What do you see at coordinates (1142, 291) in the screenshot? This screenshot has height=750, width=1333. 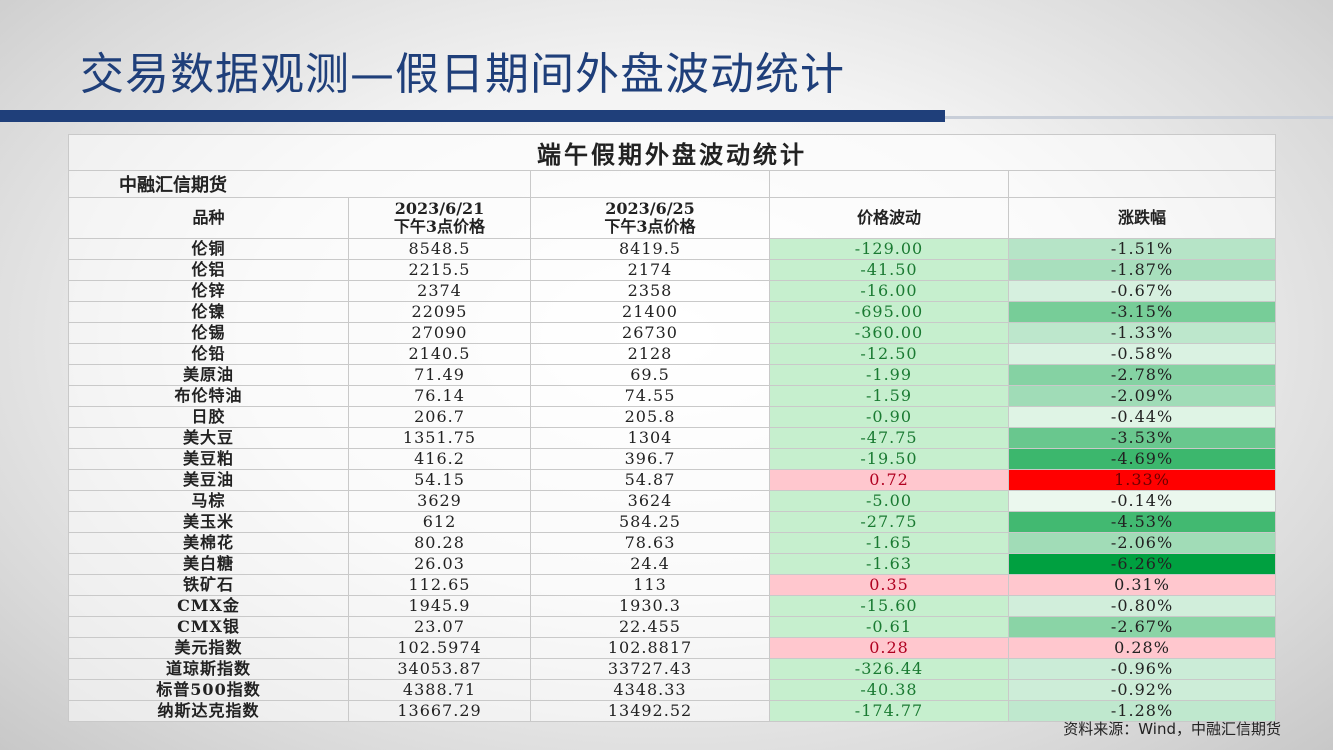 I see `cell-pct-change: -0.67%` at bounding box center [1142, 291].